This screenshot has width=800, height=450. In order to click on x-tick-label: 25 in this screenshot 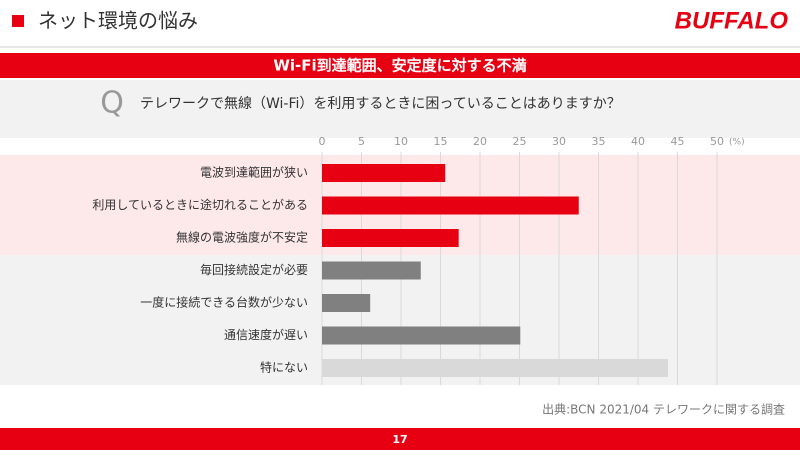, I will do `click(520, 141)`.